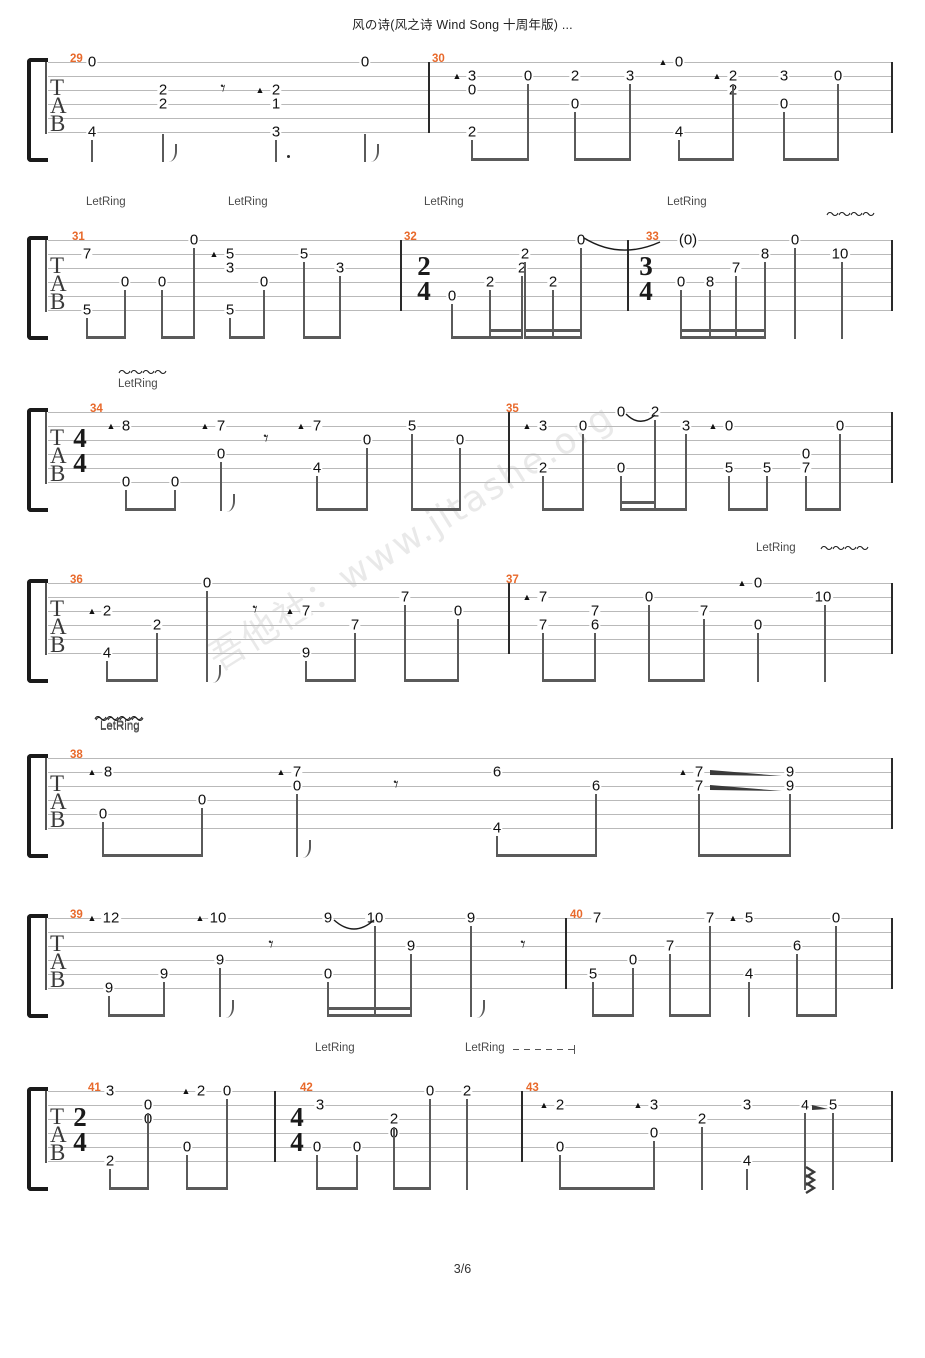 Image resolution: width=925 pixels, height=1358 pixels. I want to click on system-start-bar, so click(46, 448).